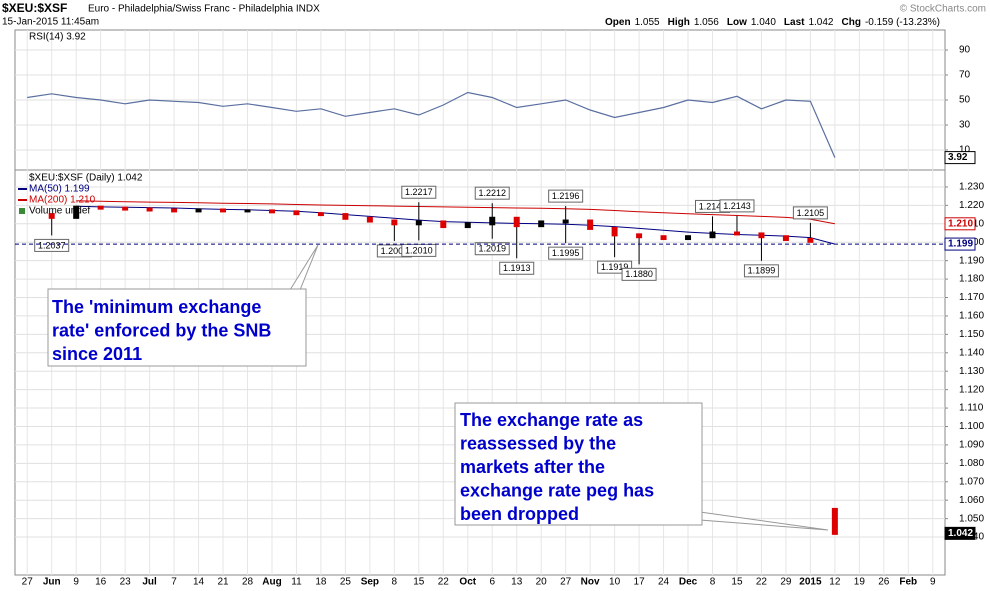 The image size is (990, 591). What do you see at coordinates (519, 514) in the screenshot?
I see `annotation-line: been dropped` at bounding box center [519, 514].